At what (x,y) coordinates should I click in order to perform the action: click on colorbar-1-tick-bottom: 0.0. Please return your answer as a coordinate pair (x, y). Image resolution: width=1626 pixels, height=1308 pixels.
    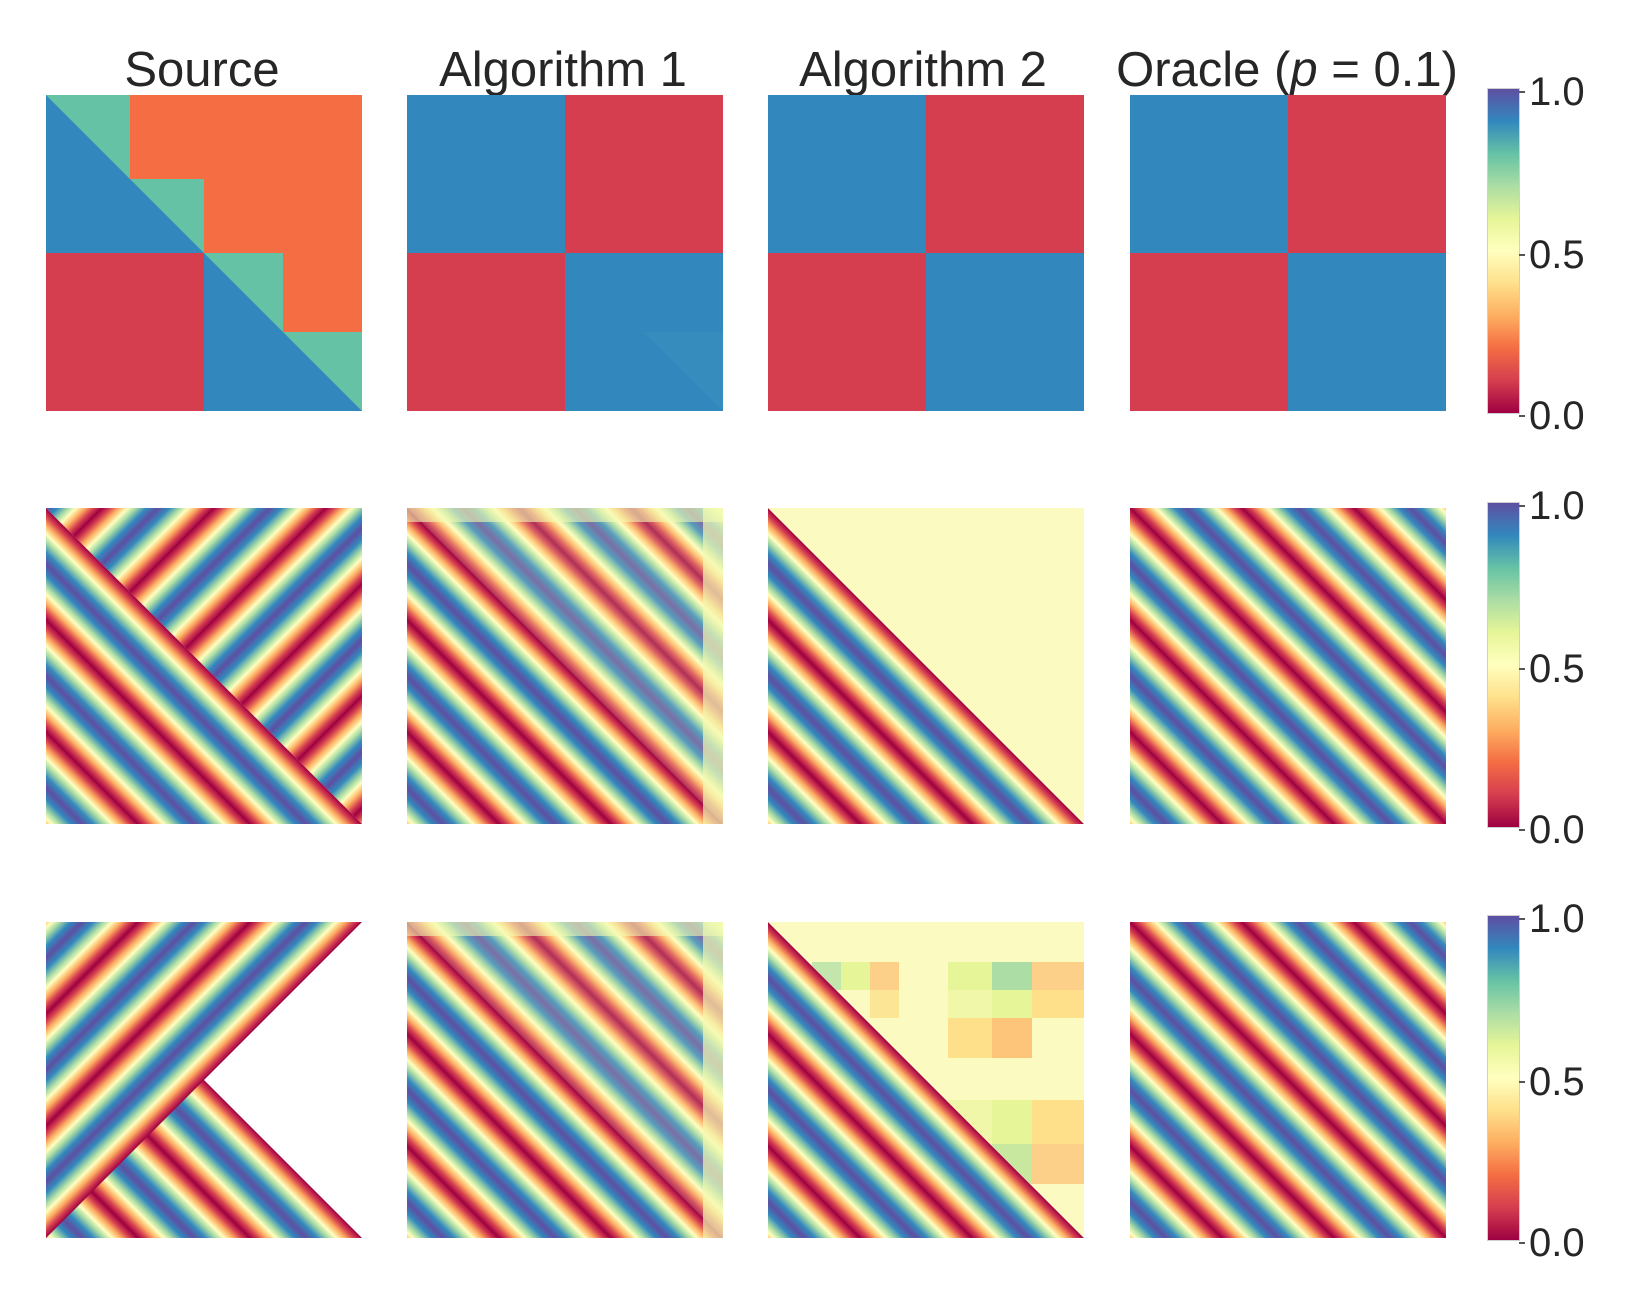
    Looking at the image, I should click on (1552, 416).